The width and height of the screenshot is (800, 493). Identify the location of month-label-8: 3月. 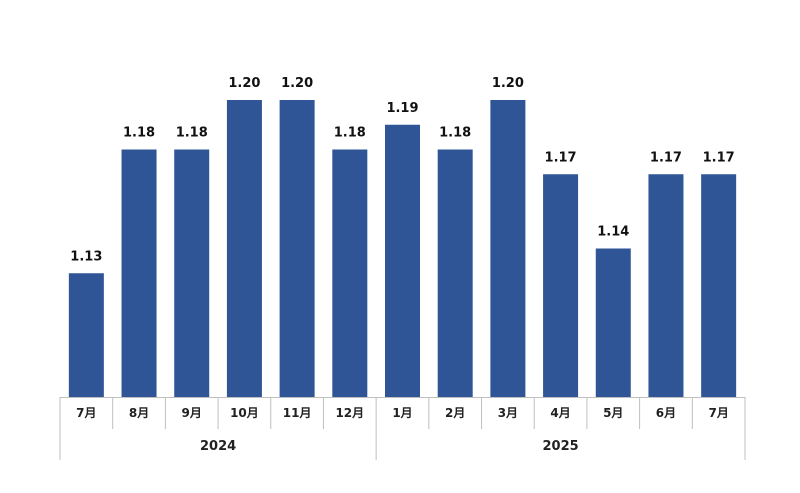
(508, 413).